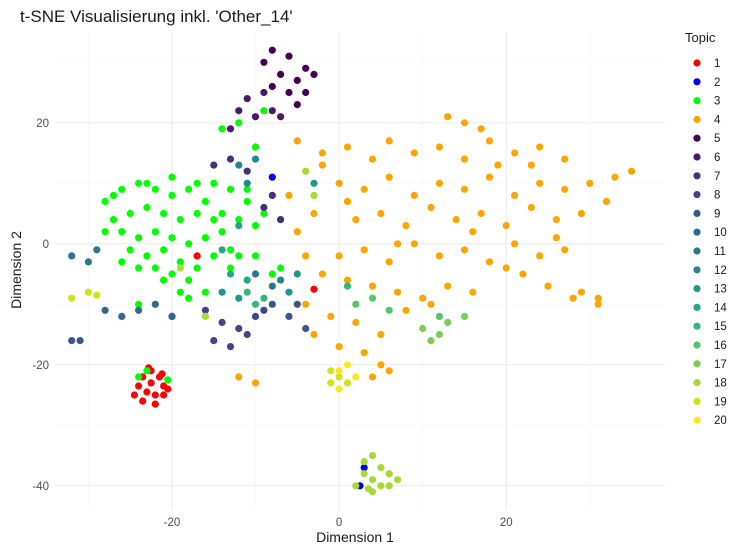 The width and height of the screenshot is (744, 552). What do you see at coordinates (40, 305) in the screenshot?
I see `y-axis-ticks: -40 -20 0 20` at bounding box center [40, 305].